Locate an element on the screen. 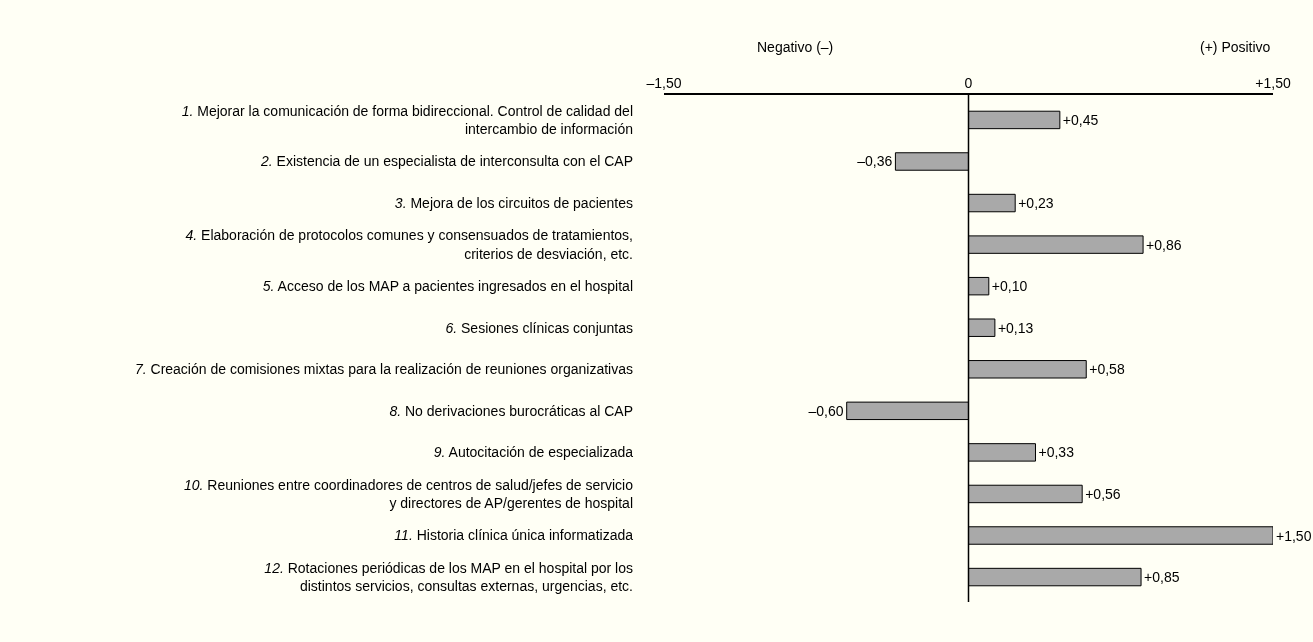 The width and height of the screenshot is (1313, 642). data-label: +0,86 is located at coordinates (1164, 244).